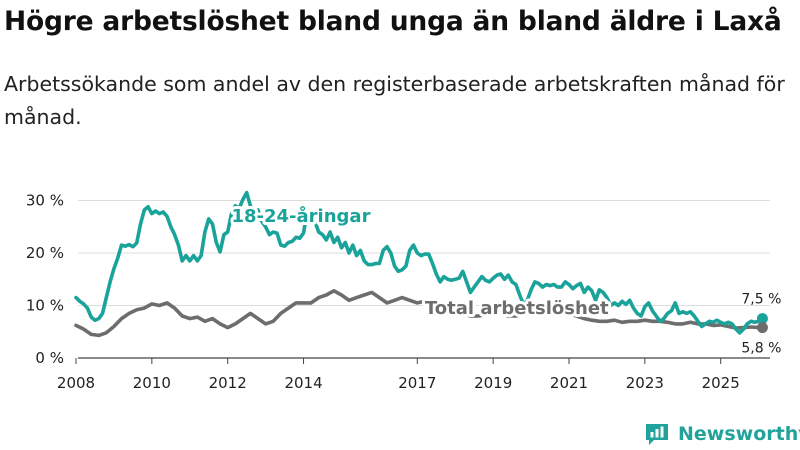  Describe the element at coordinates (645, 383) in the screenshot. I see `x-tick-label: 2023` at that location.